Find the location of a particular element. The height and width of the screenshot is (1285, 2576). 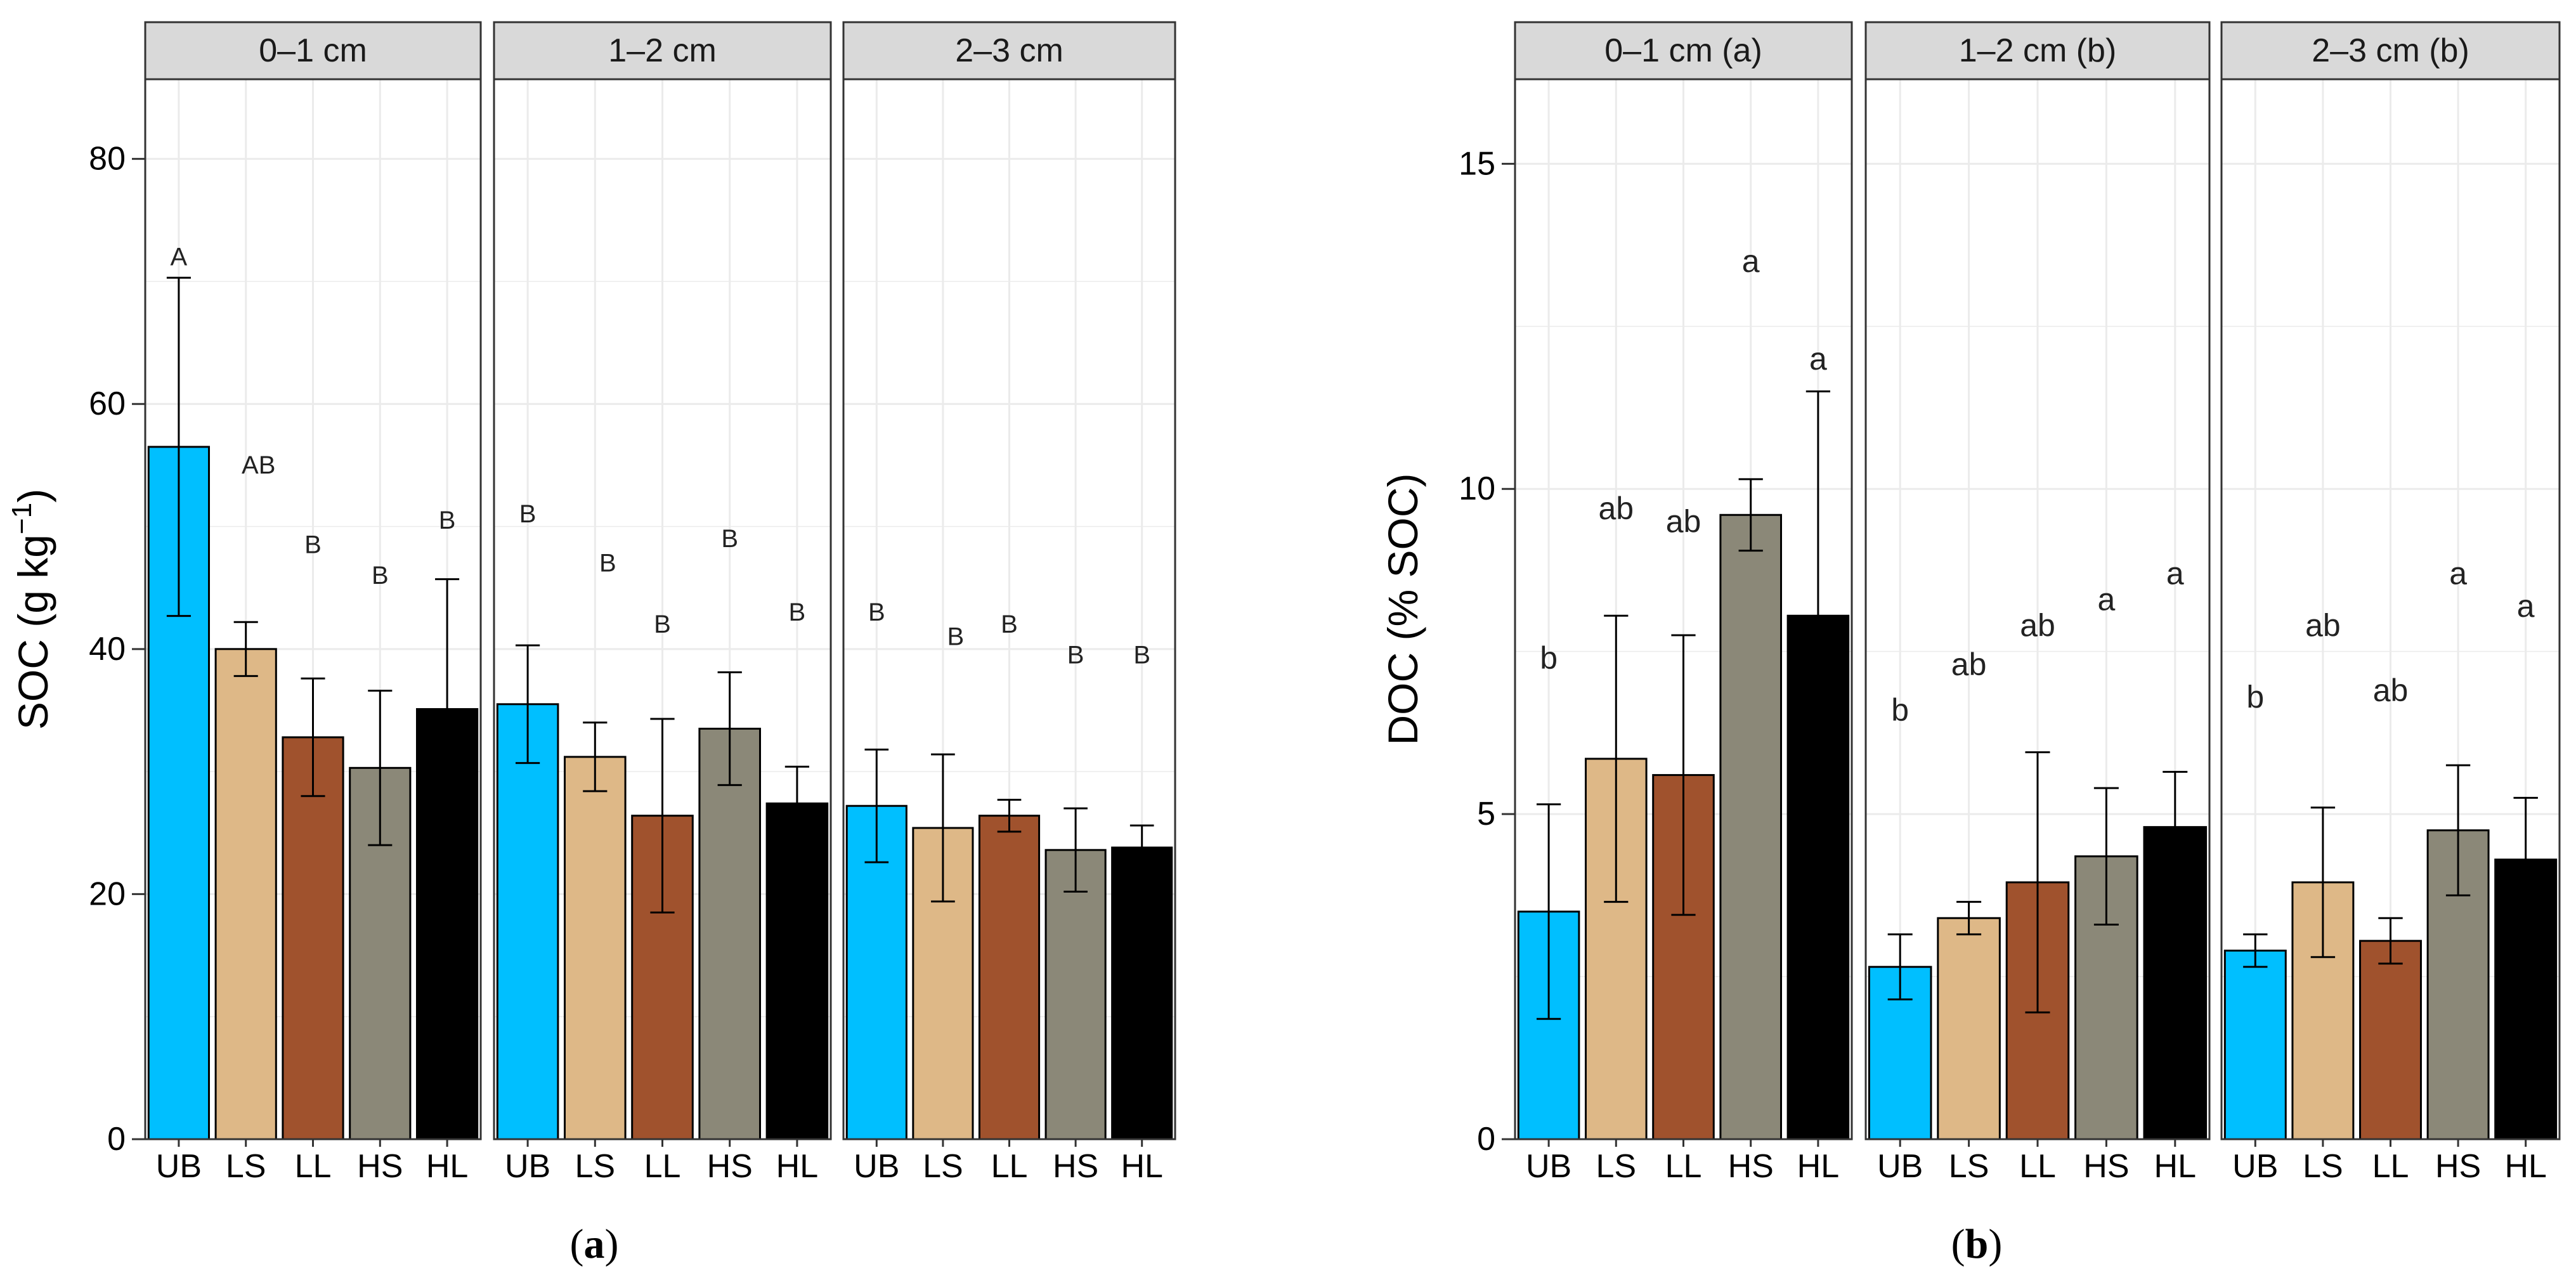

y-tick-label: 5 is located at coordinates (1486, 814).